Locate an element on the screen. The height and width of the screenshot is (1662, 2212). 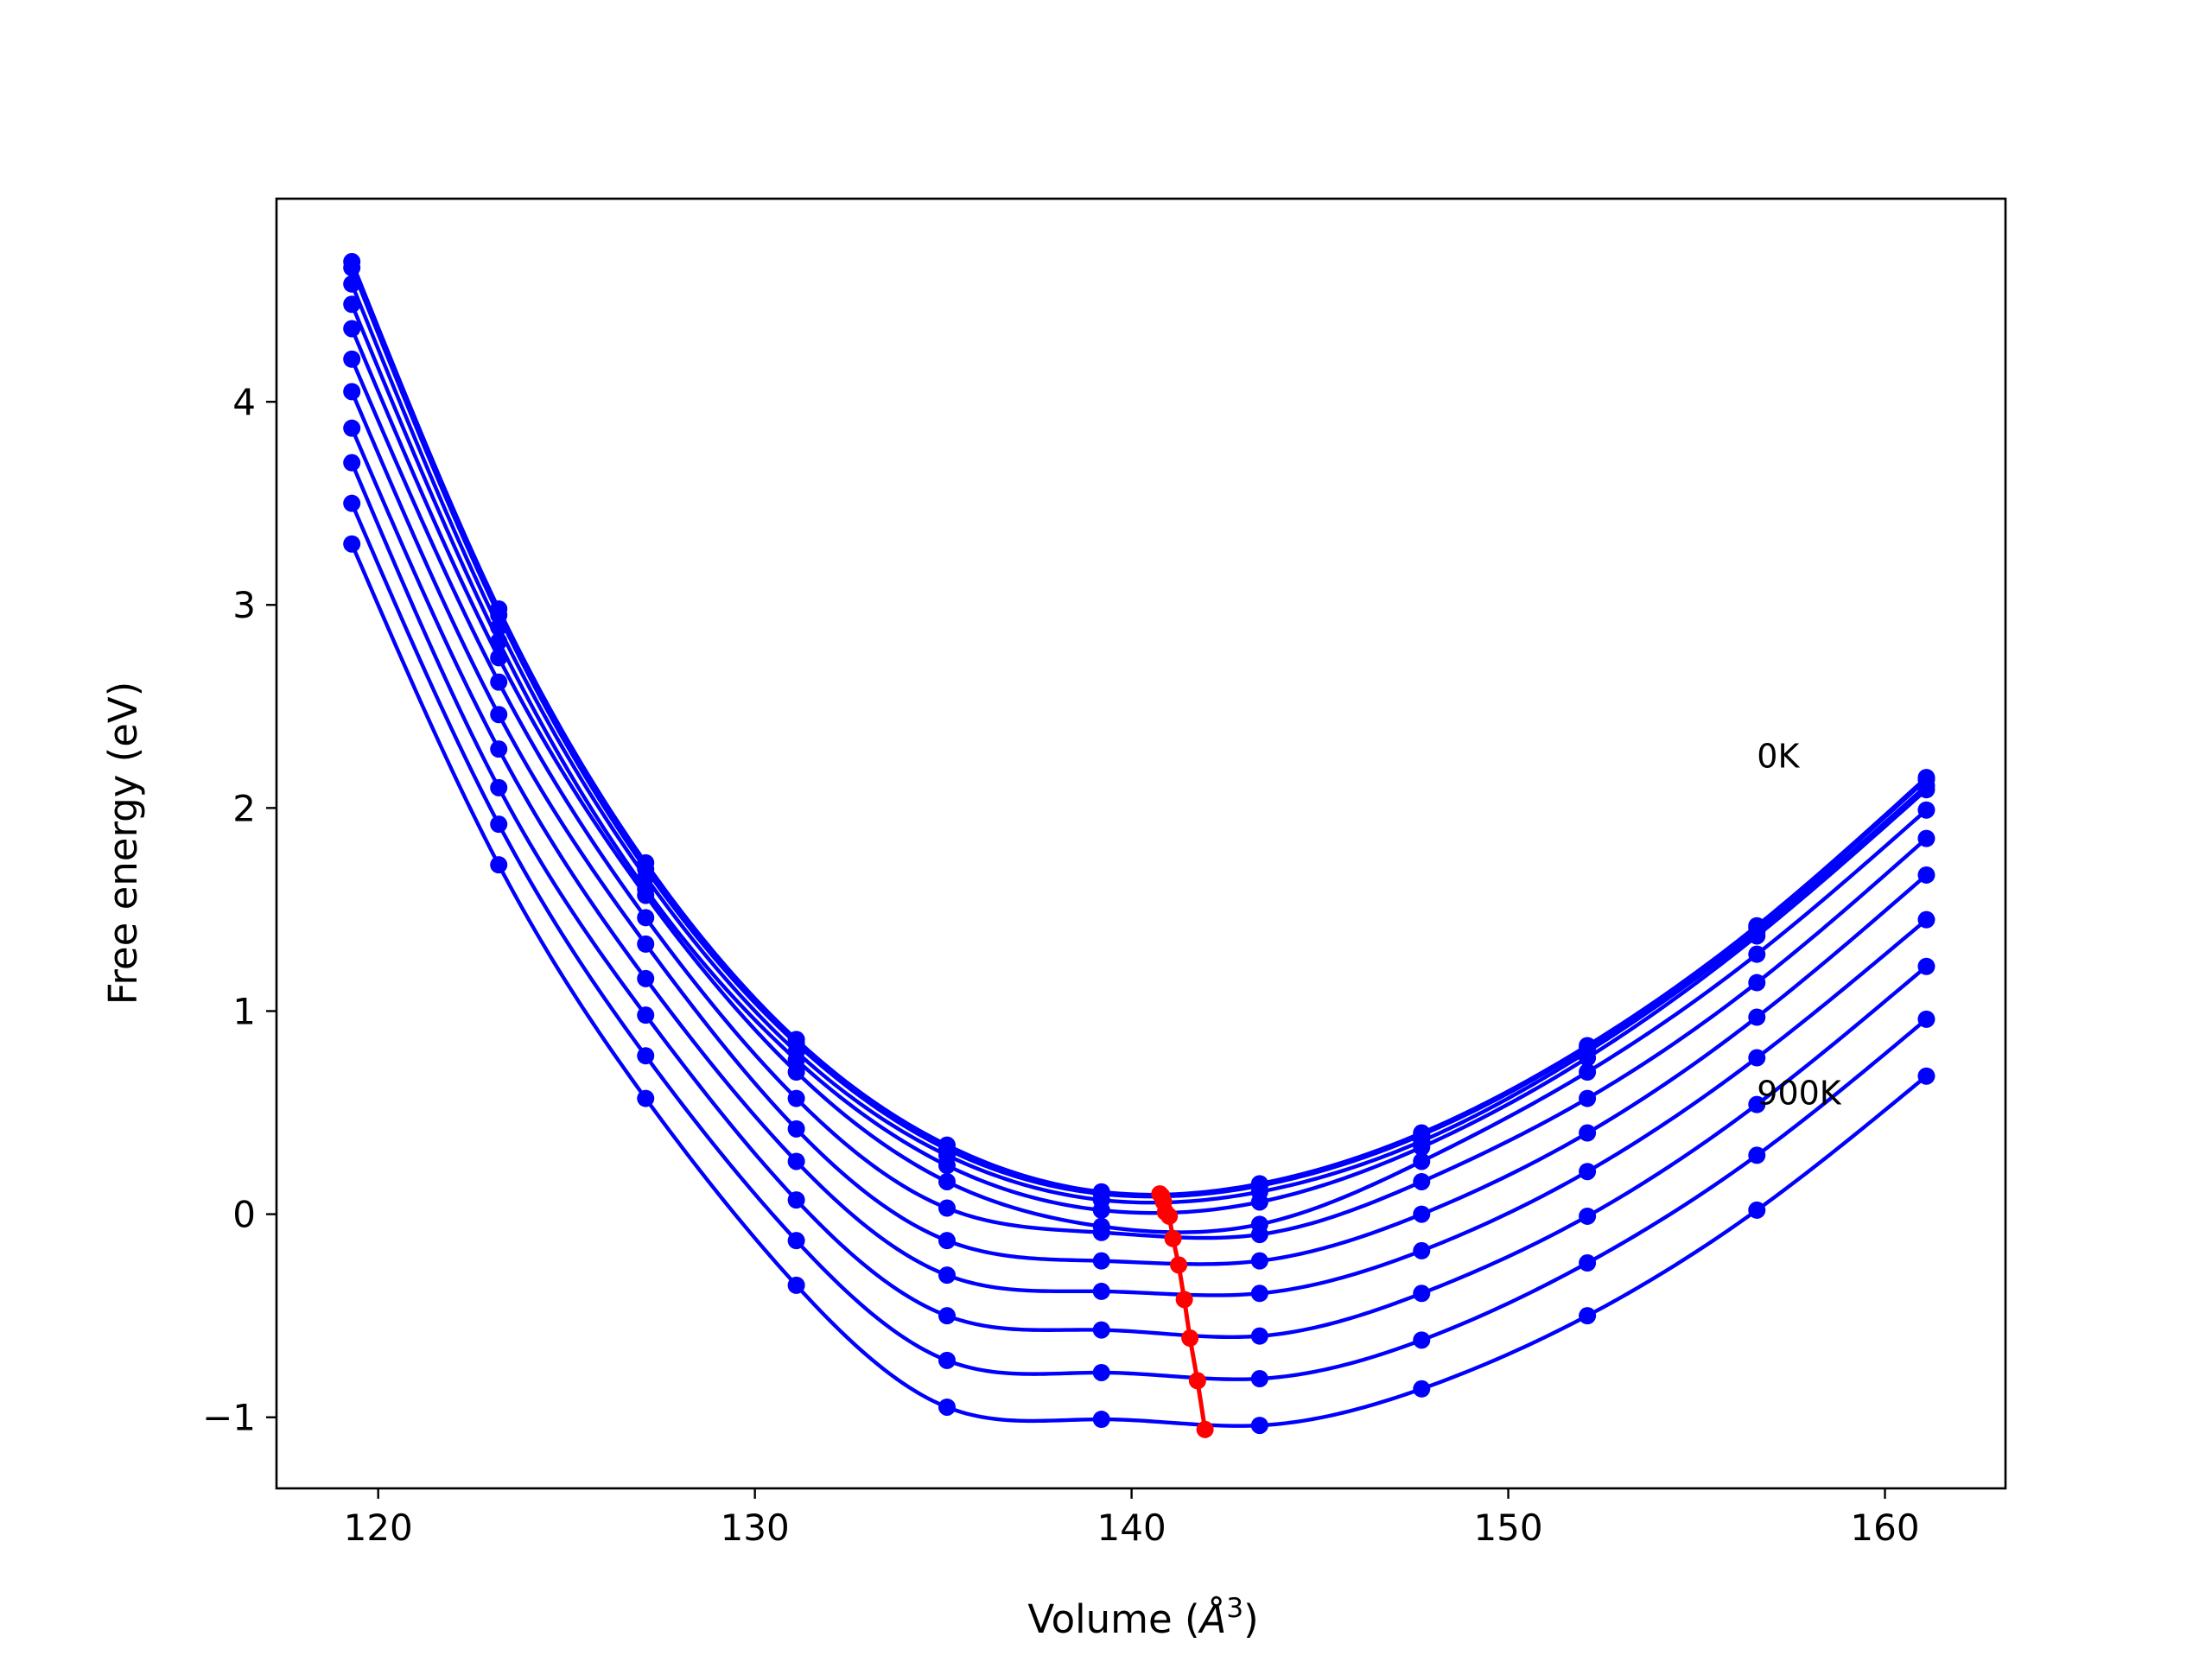
annotation-layer: 0K 900K is located at coordinates (1800, 924).